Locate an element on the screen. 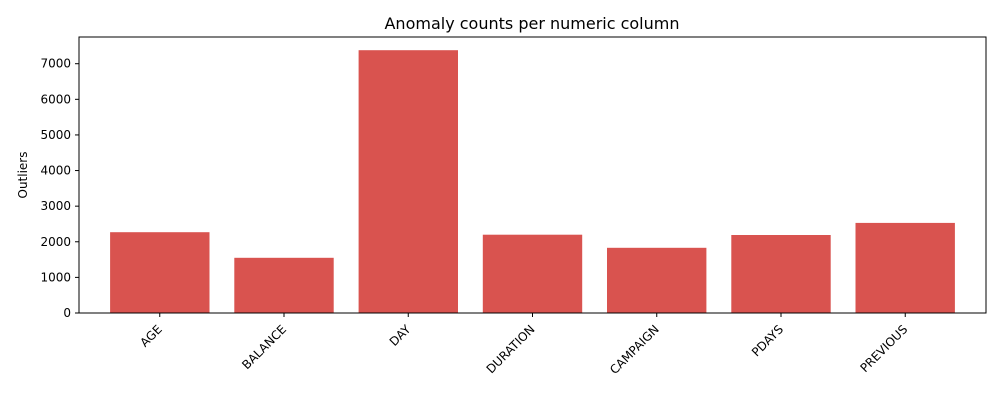 The image size is (1000, 400). y-tick-label: 6000 is located at coordinates (55, 99).